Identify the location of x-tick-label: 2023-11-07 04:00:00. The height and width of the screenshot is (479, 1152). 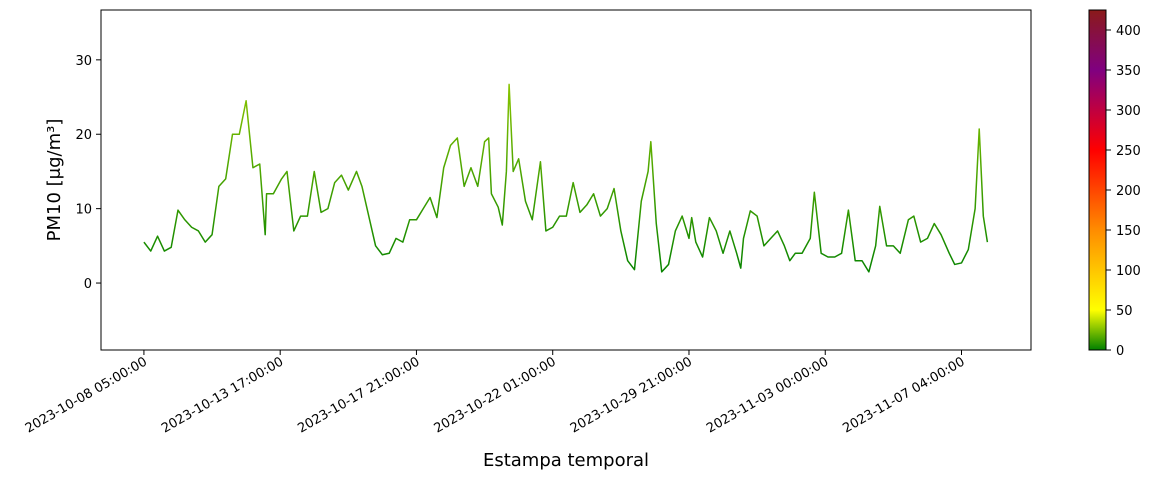
(903, 395).